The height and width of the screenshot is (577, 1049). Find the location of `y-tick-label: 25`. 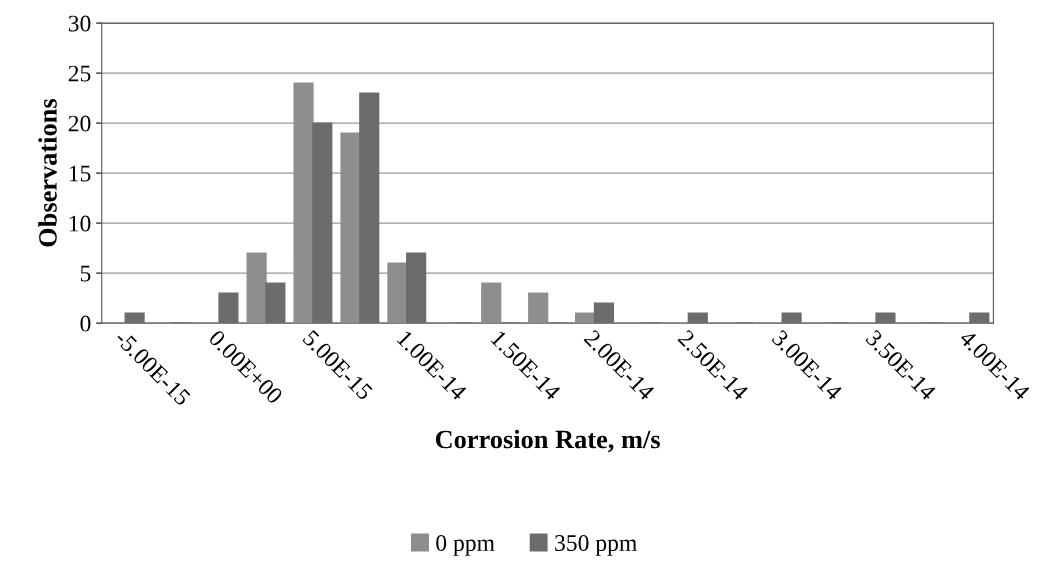

y-tick-label: 25 is located at coordinates (79, 73).